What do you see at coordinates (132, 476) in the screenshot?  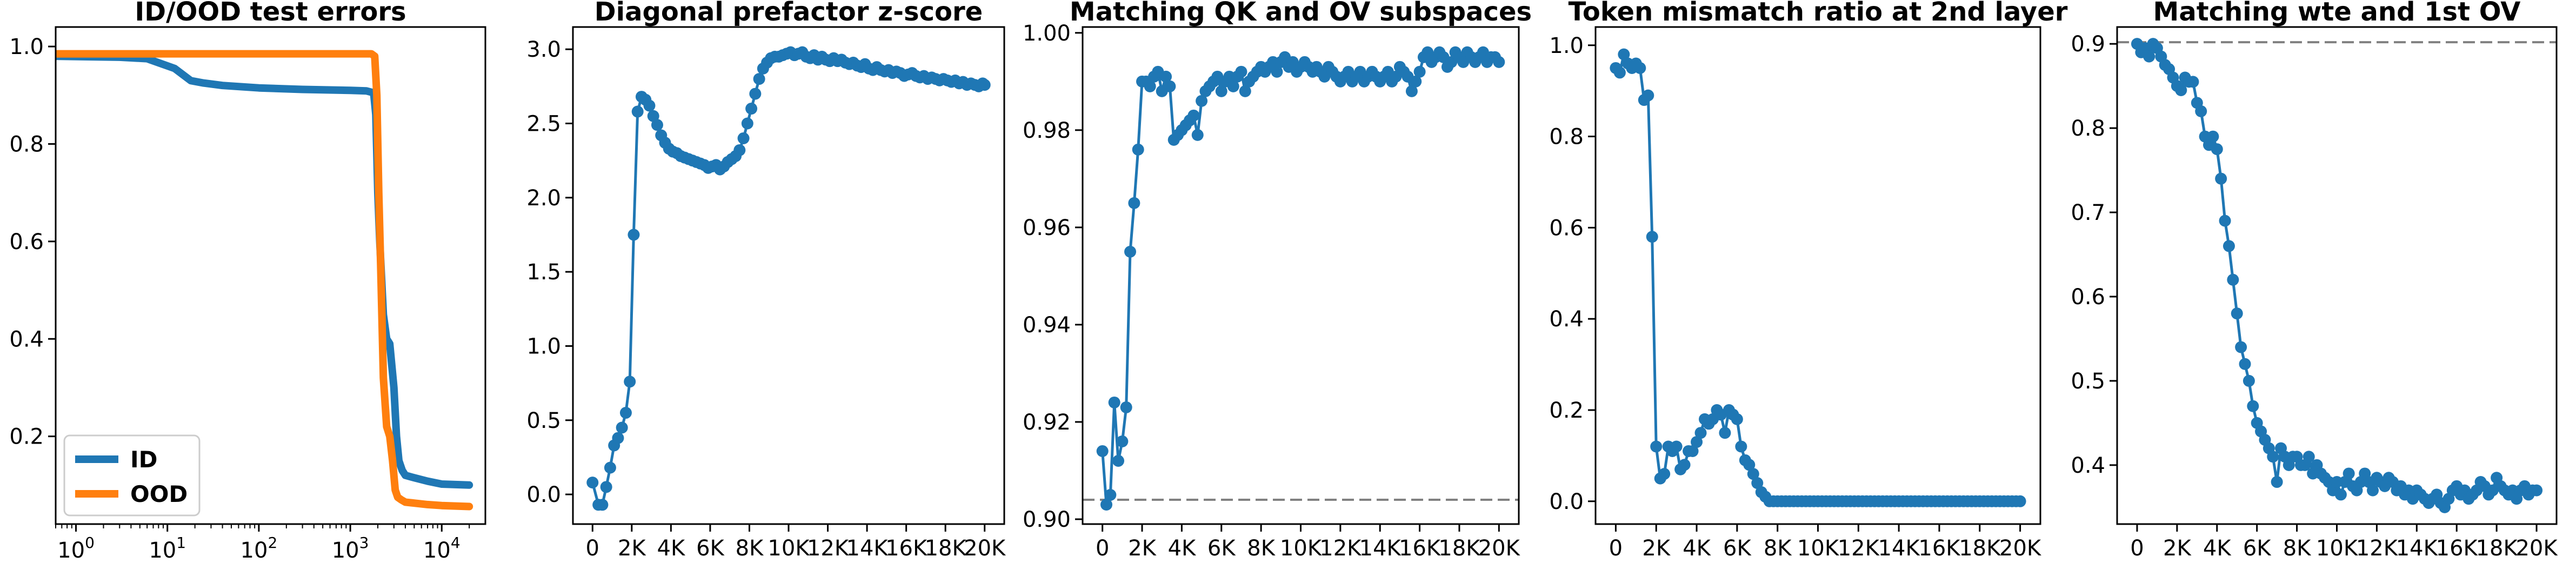 I see `legend: ID OOD` at bounding box center [132, 476].